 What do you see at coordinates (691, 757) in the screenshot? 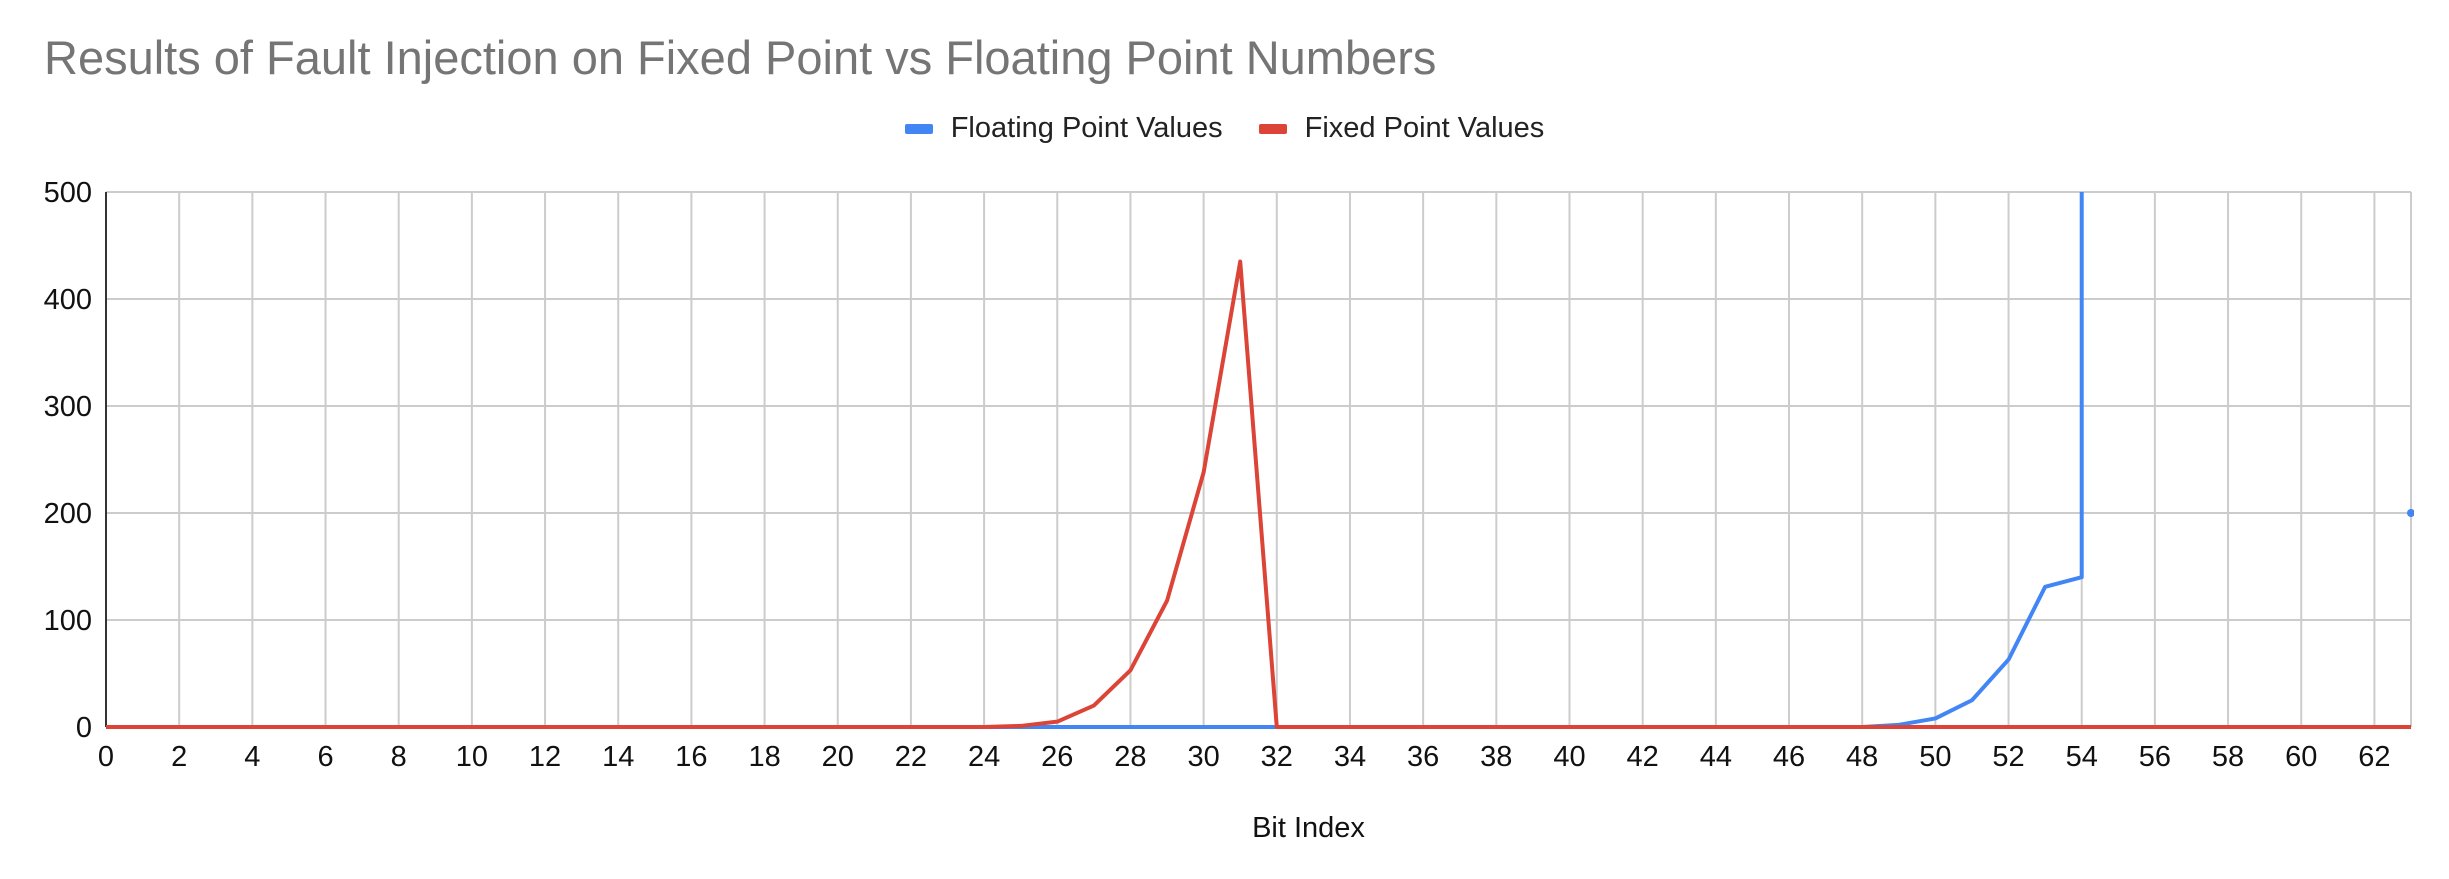
I see `x-tick-label: 16` at bounding box center [691, 757].